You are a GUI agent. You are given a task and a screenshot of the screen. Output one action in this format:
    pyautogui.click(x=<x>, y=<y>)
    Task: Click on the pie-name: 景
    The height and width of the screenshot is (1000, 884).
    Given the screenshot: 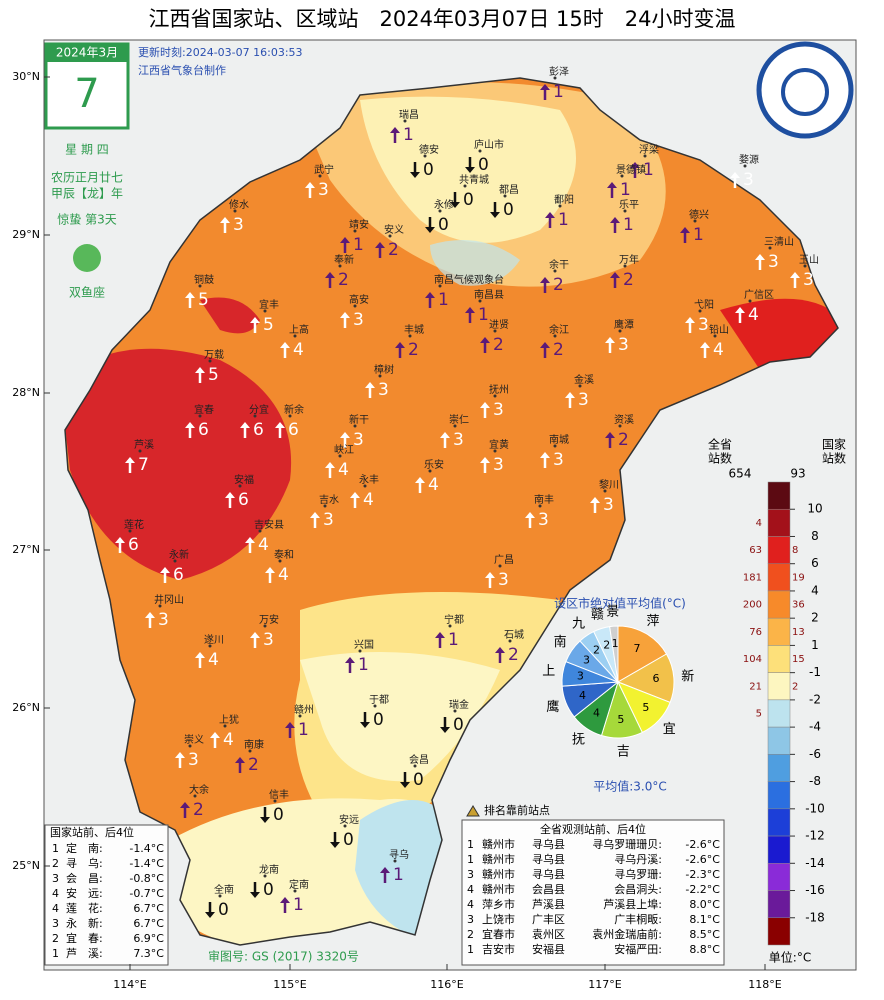 What is the action you would take?
    pyautogui.click(x=612, y=612)
    